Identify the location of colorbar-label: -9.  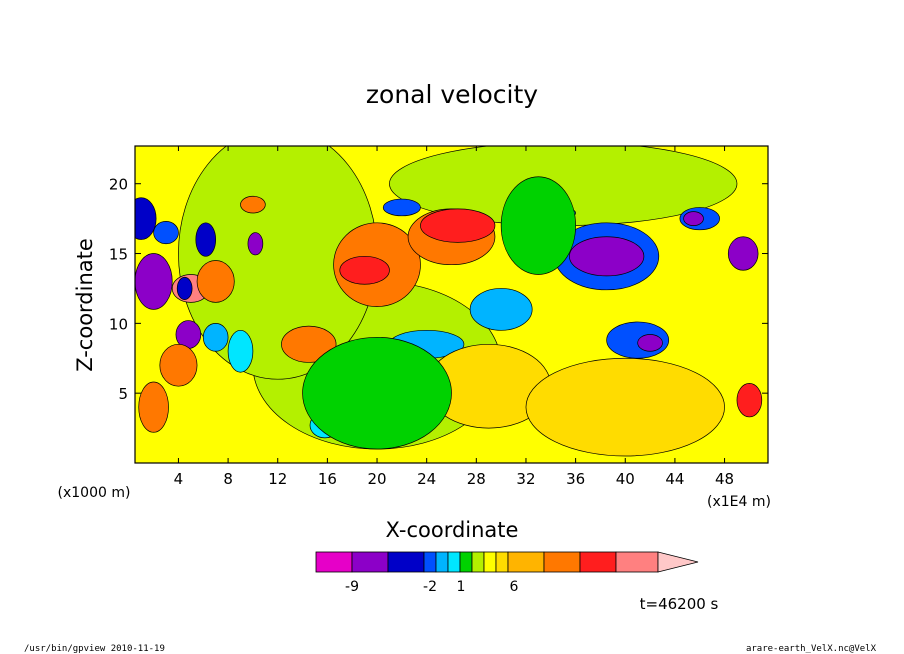
(352, 587).